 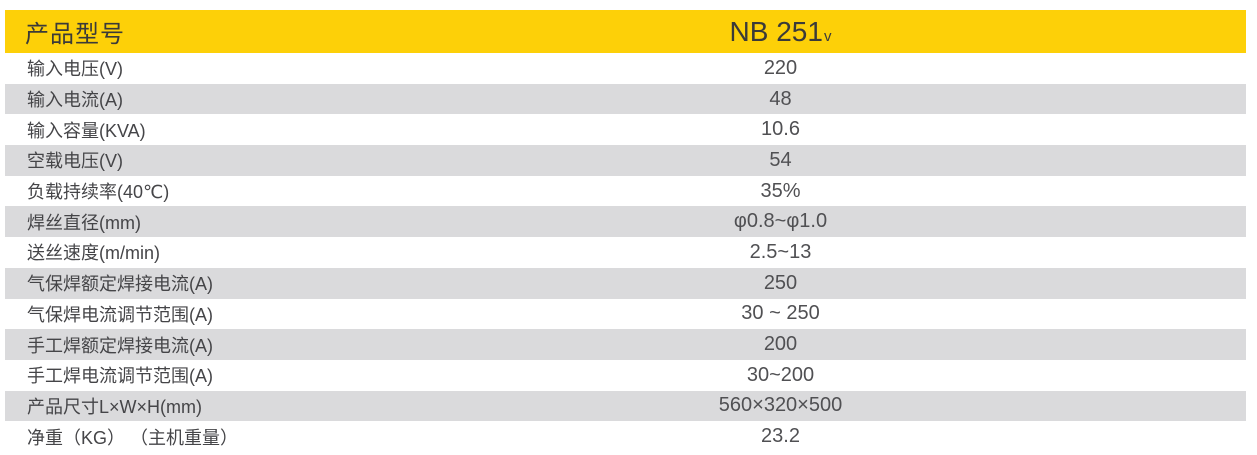 I want to click on spec-value: 35%, so click(x=780, y=190).